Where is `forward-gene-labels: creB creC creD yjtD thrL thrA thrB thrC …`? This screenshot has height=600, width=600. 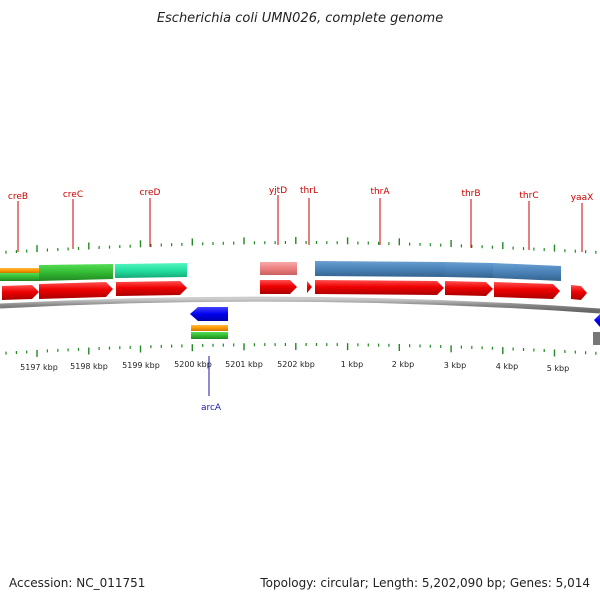 forward-gene-labels: creB creC creD yjtD thrL thrA thrB thrC … is located at coordinates (300, 219).